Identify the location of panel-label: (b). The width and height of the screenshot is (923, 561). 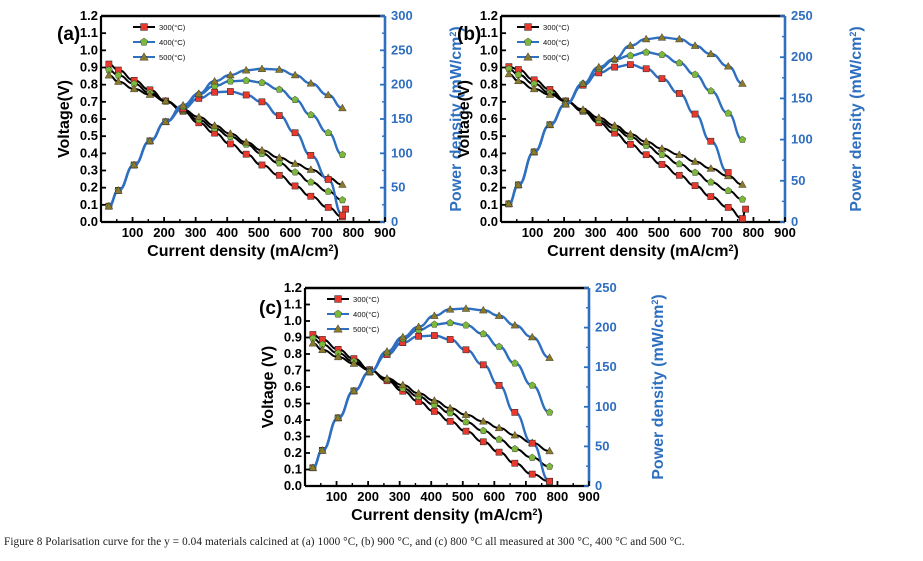
(469, 34).